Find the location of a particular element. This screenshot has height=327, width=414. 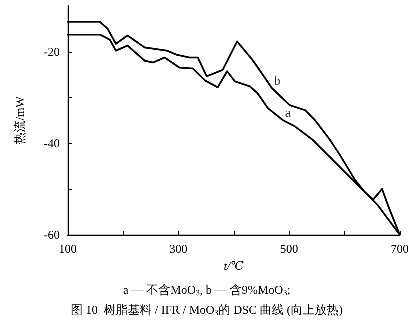

annotation: a is located at coordinates (288, 112).